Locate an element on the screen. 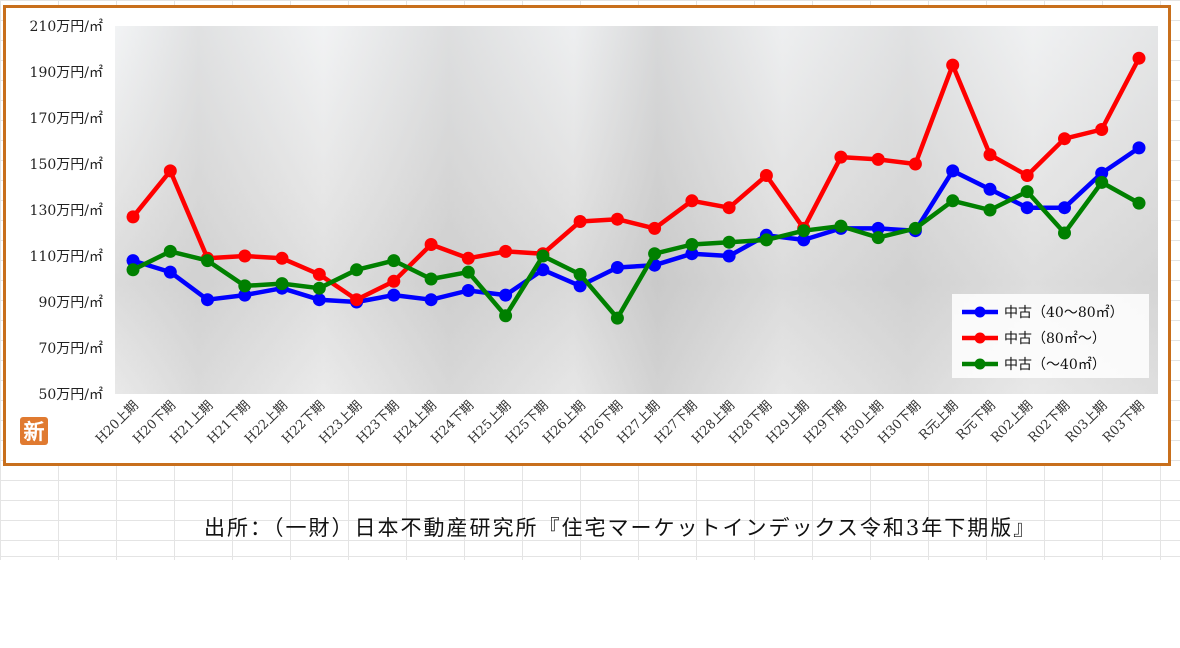 The height and width of the screenshot is (648, 1180). y-tick-label: 110万円/㎡ is located at coordinates (66, 257).